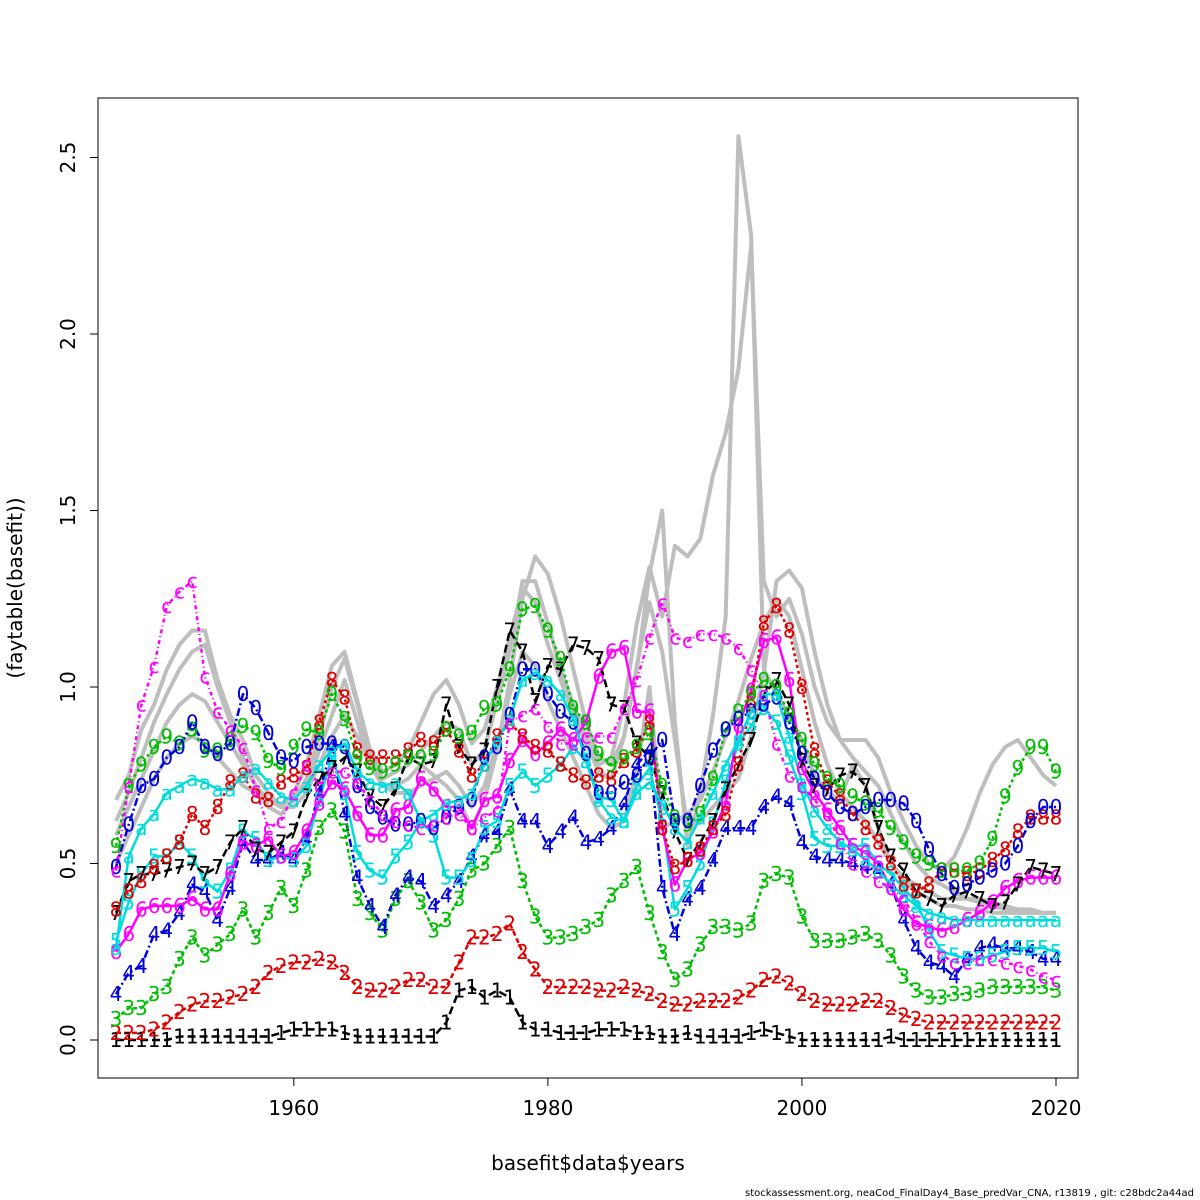  What do you see at coordinates (801, 1108) in the screenshot?
I see `x-tick-label: 2000` at bounding box center [801, 1108].